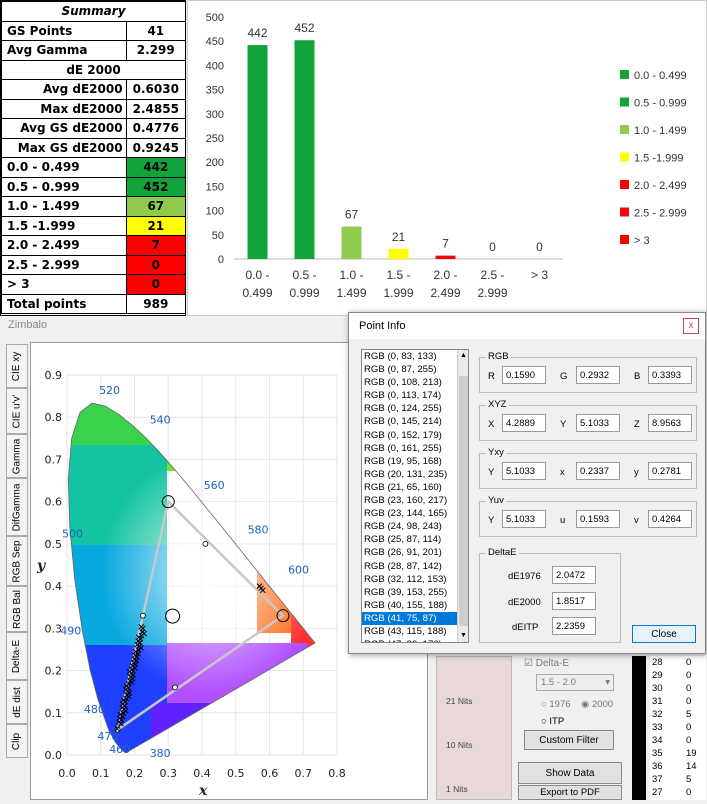 The image size is (707, 804). I want to click on tab-label: Gamma, so click(17, 456).